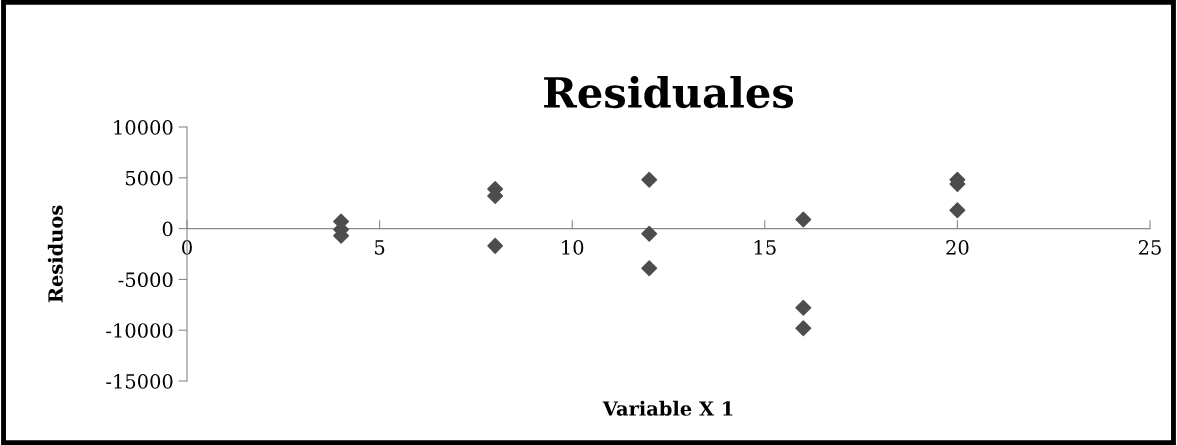 The image size is (1177, 445). I want to click on x-tick-label: 5, so click(380, 247).